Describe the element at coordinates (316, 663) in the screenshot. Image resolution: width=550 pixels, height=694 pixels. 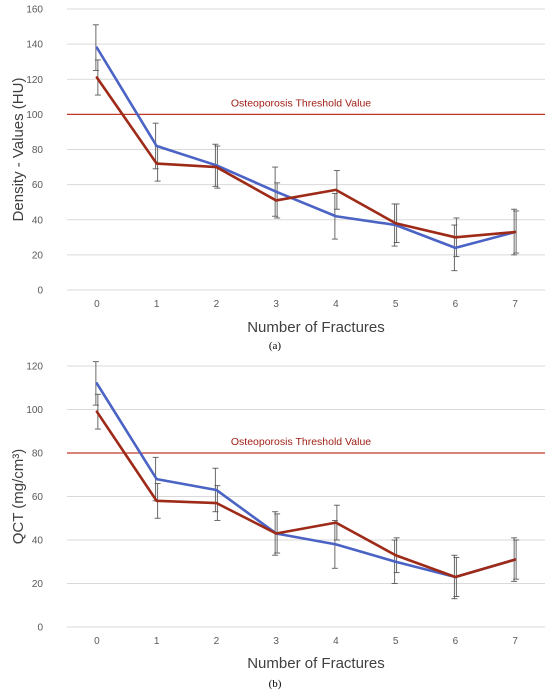
I see `x-axis-title-b: Number of Fractures` at that location.